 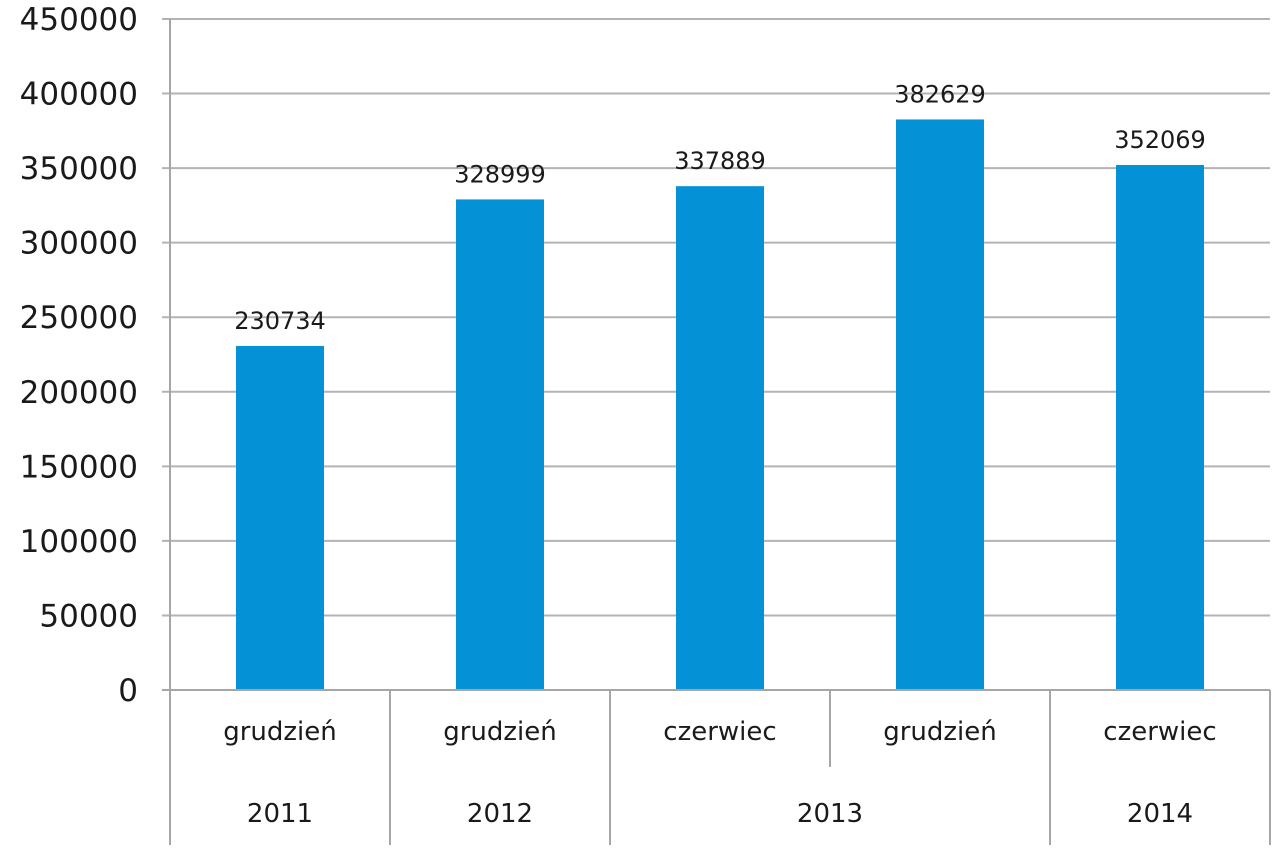 What do you see at coordinates (79, 95) in the screenshot?
I see `y-tick-label: 400000` at bounding box center [79, 95].